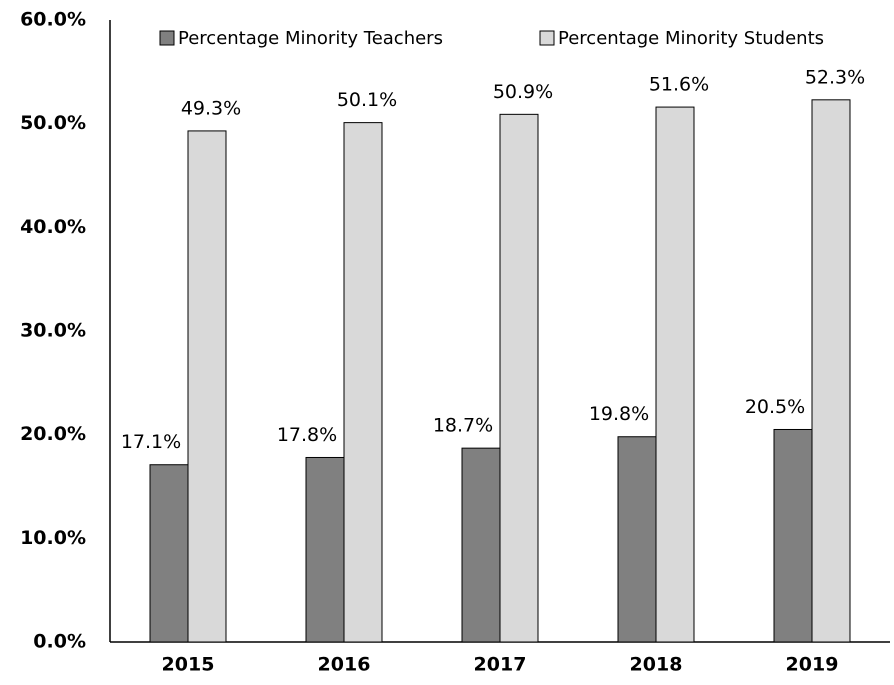  Describe the element at coordinates (523, 92) in the screenshot. I see `value-label: 50.9%` at that location.